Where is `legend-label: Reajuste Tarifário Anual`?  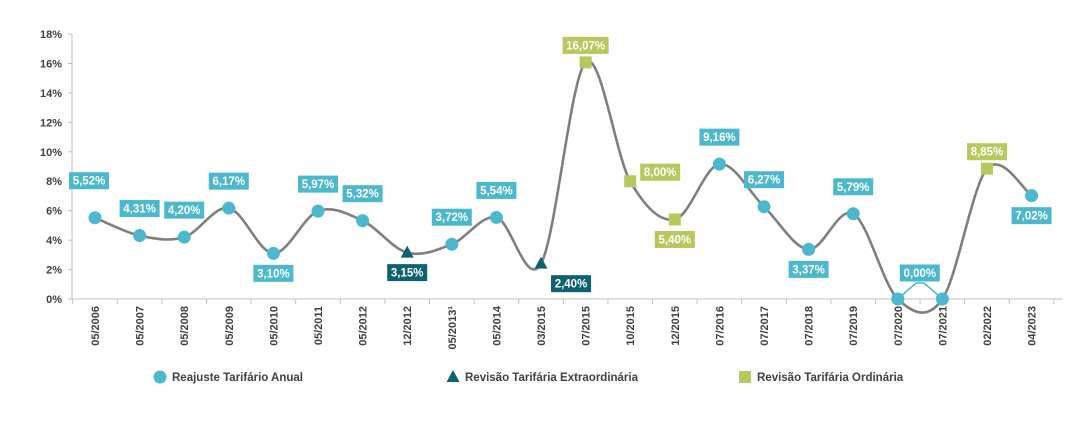
legend-label: Reajuste Tarifário Anual is located at coordinates (237, 378).